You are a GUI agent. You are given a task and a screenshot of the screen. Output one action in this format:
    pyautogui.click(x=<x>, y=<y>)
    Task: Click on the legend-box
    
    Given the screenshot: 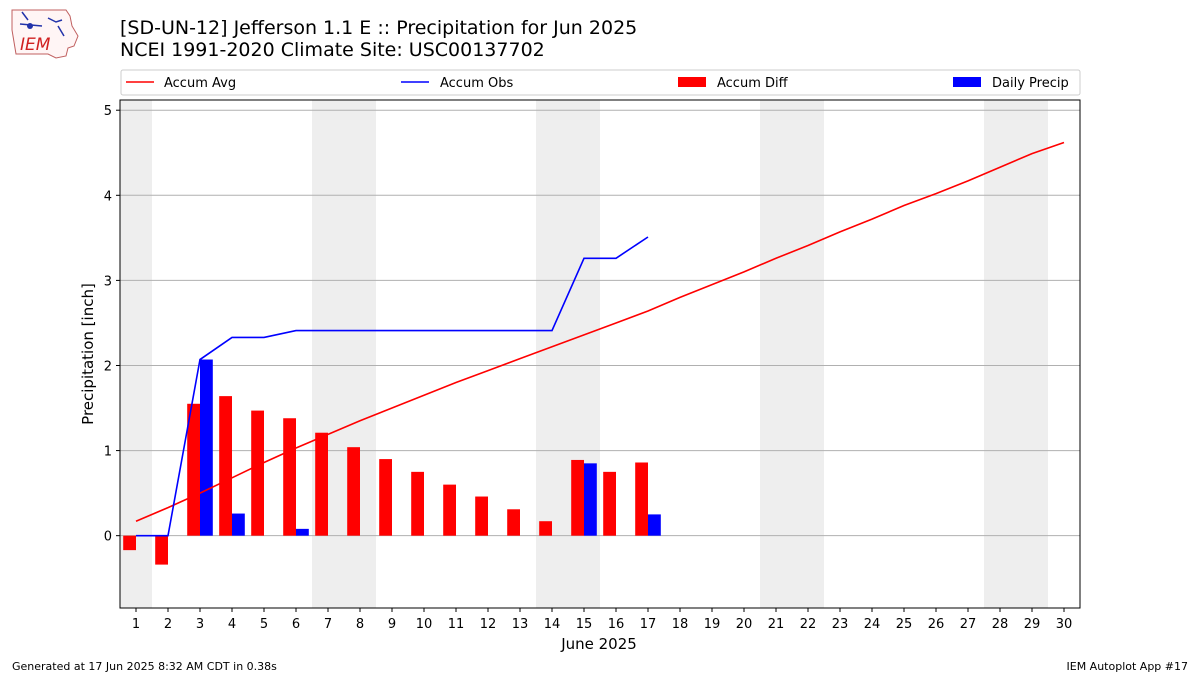 What is the action you would take?
    pyautogui.click(x=600, y=82)
    